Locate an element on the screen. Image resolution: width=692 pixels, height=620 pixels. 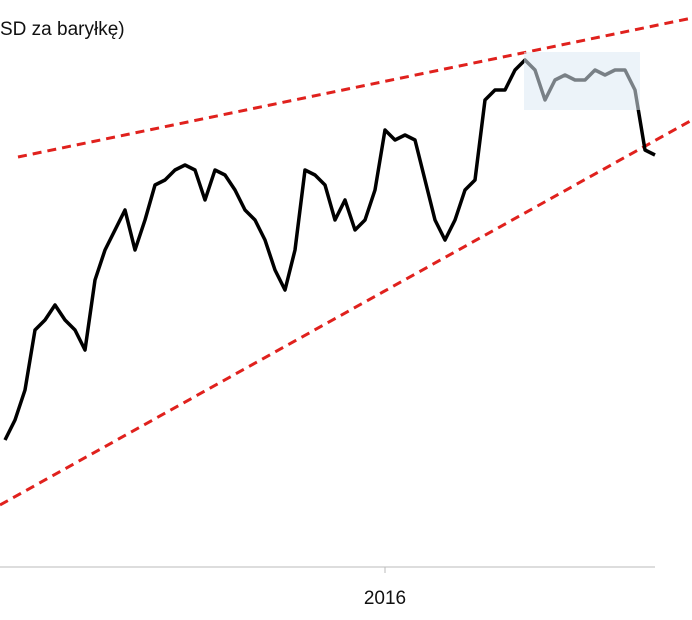
highlight-box is located at coordinates (582, 81).